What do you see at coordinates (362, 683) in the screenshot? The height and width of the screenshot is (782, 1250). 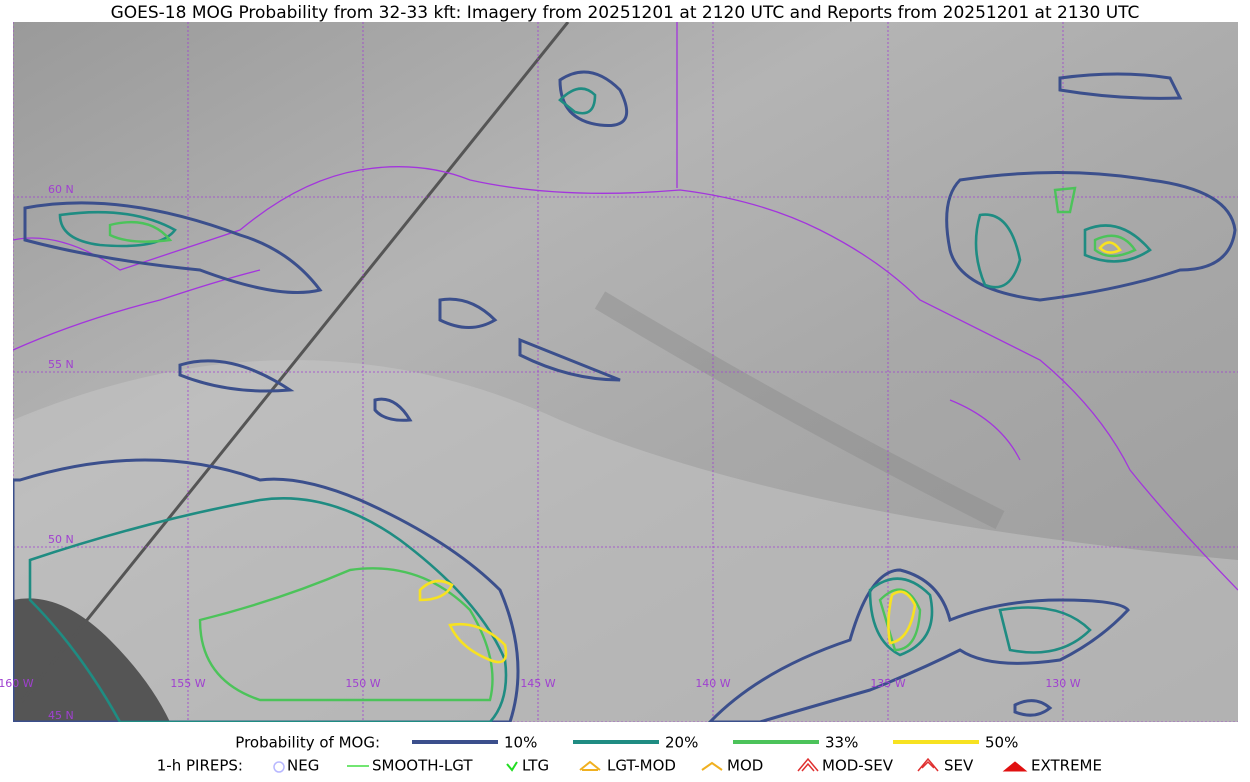 I see `lon-label: 150 W` at bounding box center [362, 683].